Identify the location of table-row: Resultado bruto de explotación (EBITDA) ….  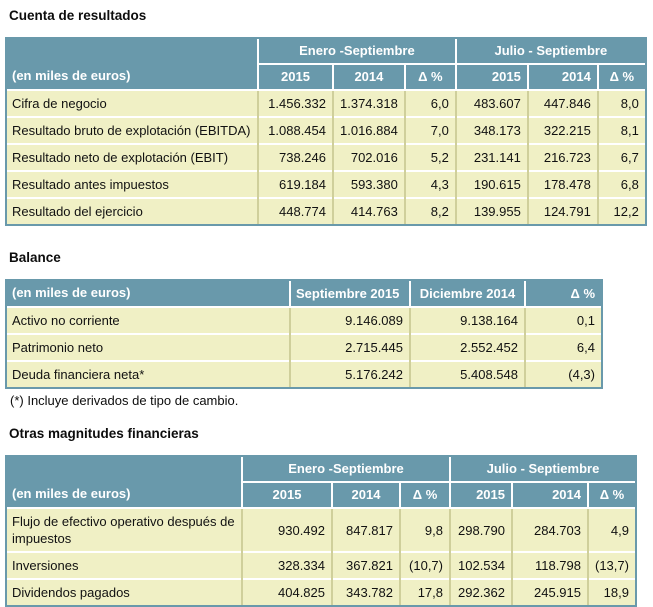
(326, 130).